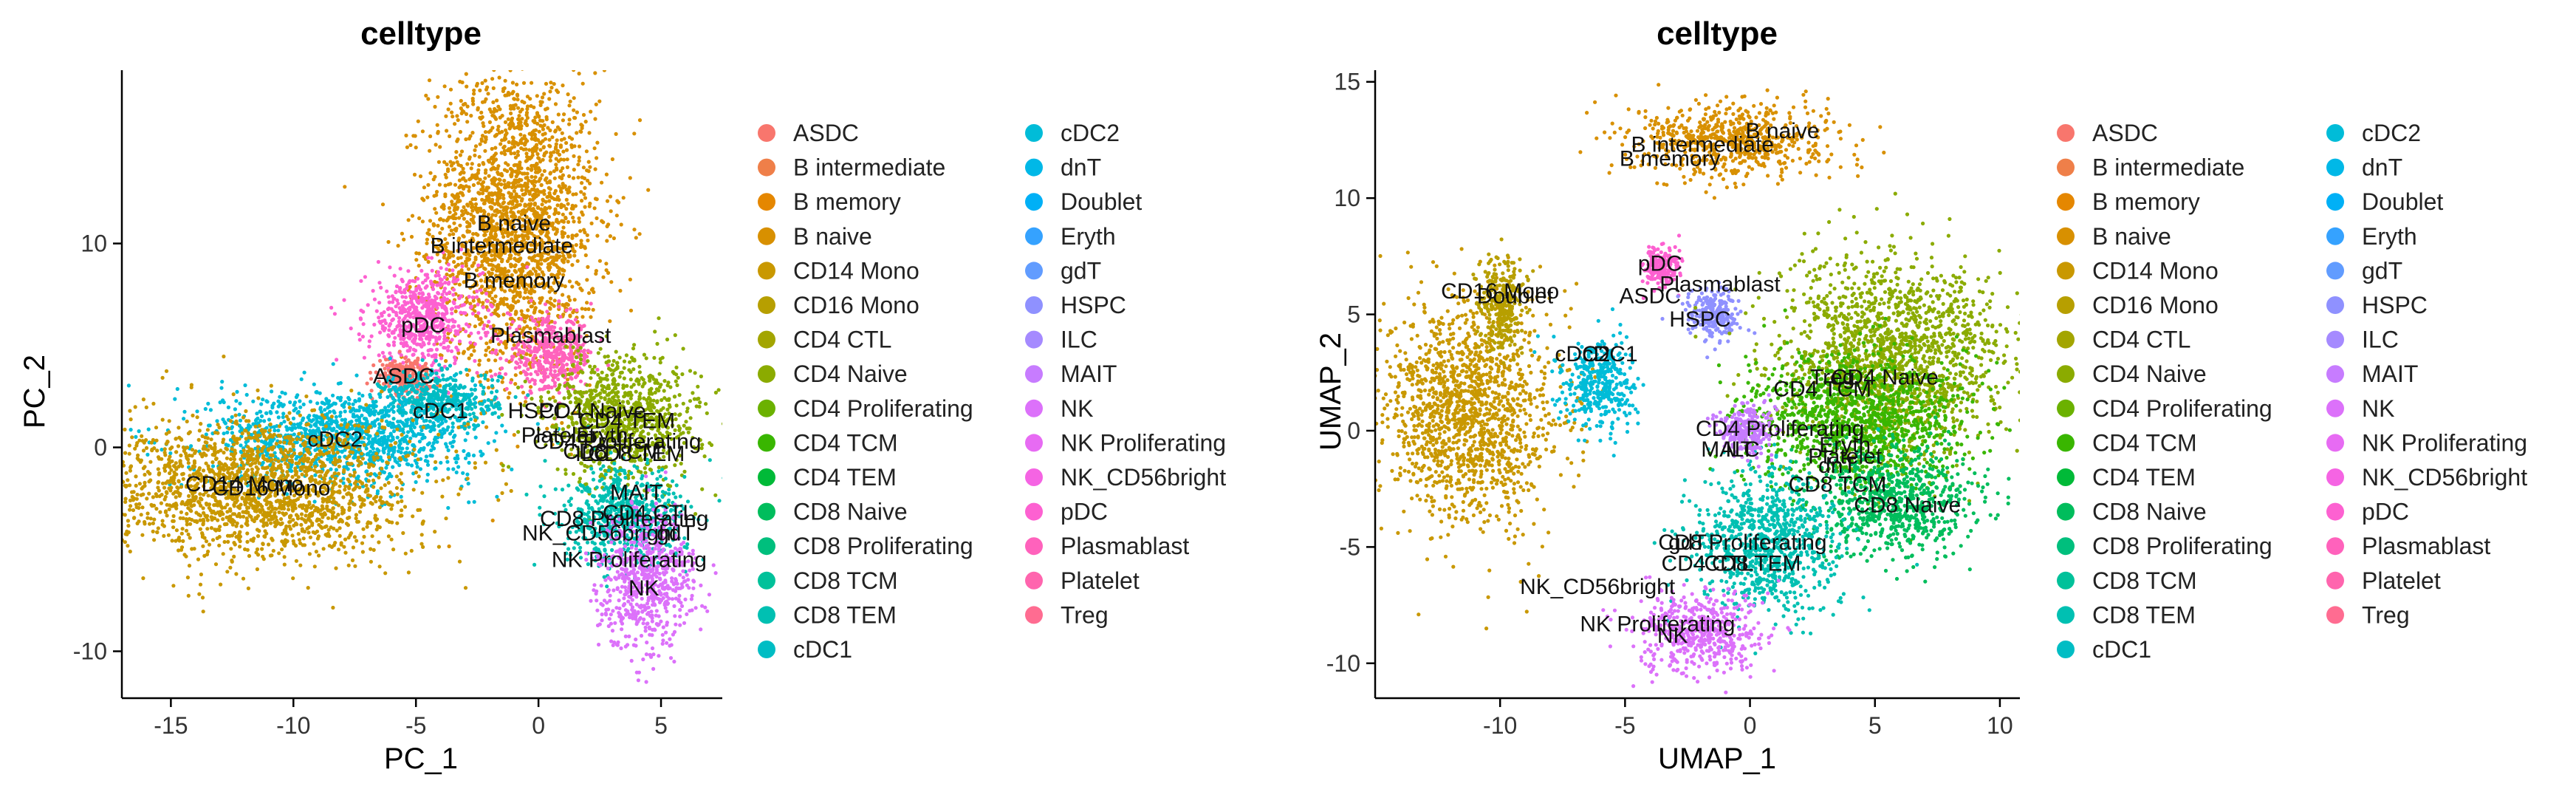 This screenshot has width=2576, height=792. Describe the element at coordinates (636, 454) in the screenshot. I see `cluster-label: CD8 TEM` at that location.